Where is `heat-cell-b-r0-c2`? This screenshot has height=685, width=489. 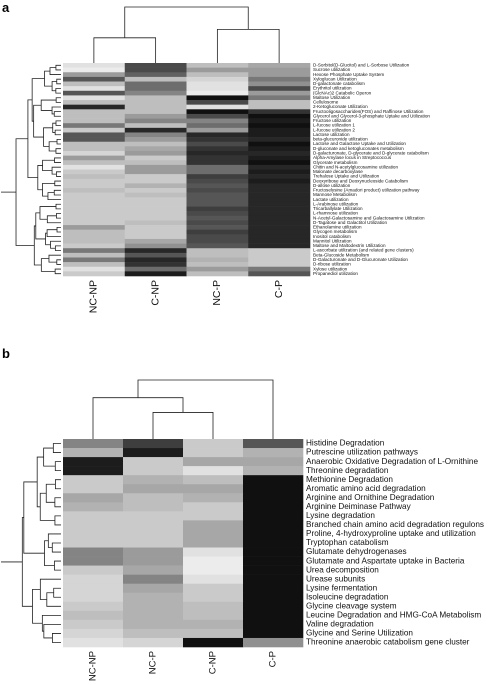 heat-cell-b-r0-c2 is located at coordinates (213, 444).